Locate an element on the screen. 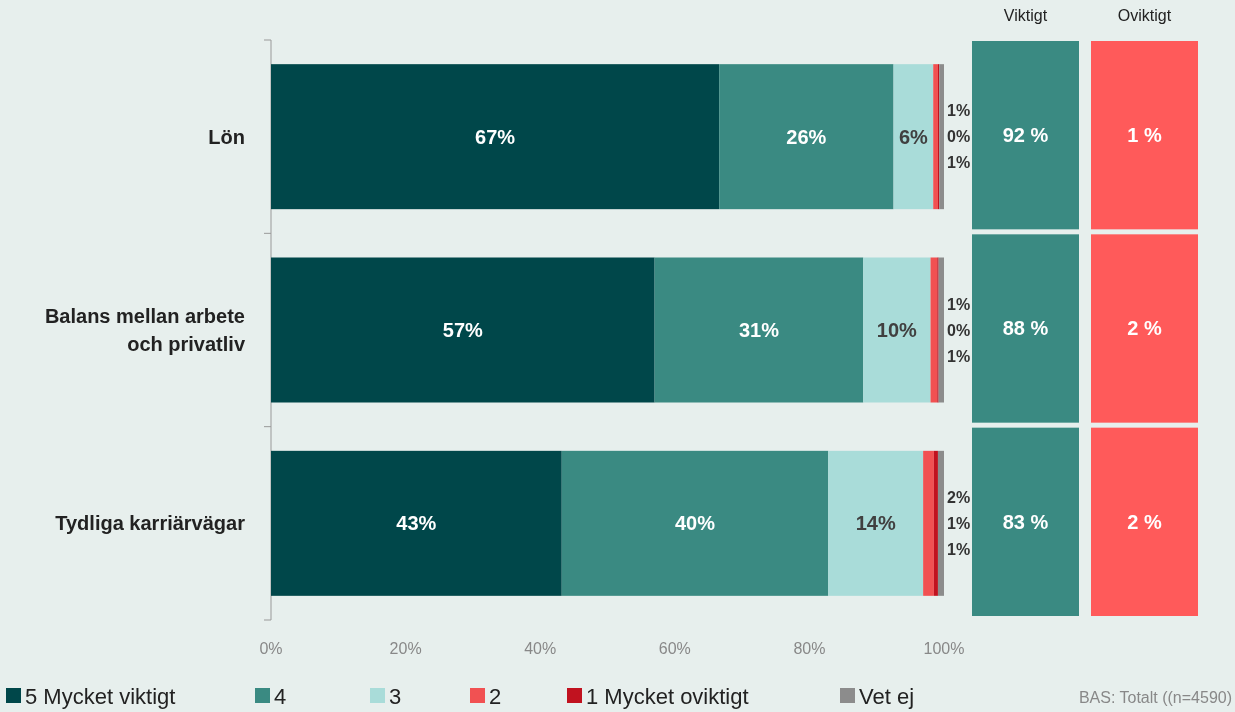 The image size is (1235, 712). data-label: 6% is located at coordinates (913, 136).